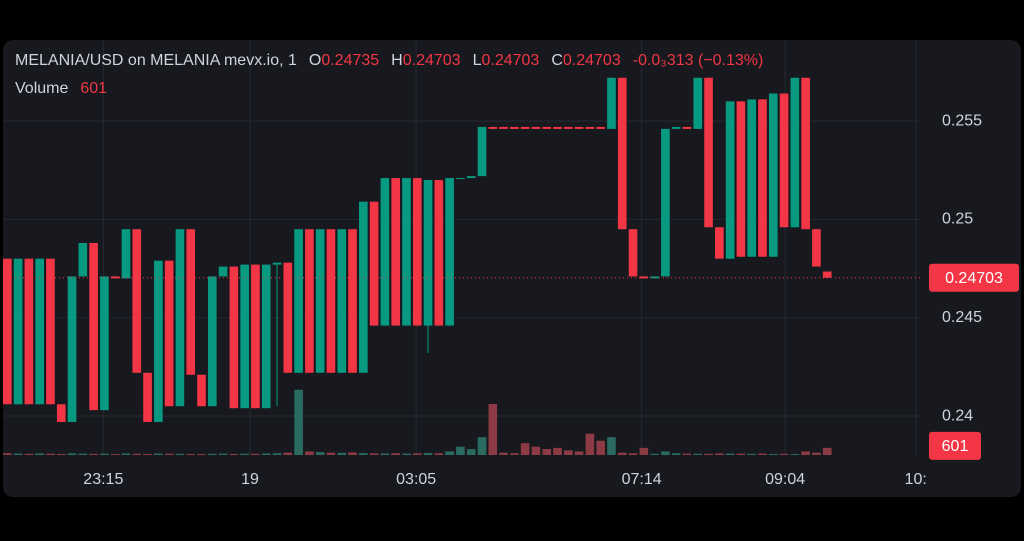 The height and width of the screenshot is (541, 1024). Describe the element at coordinates (156, 60) in the screenshot. I see `chart-title: MELANIA/USD on MELANIA mevx.io, 1` at that location.